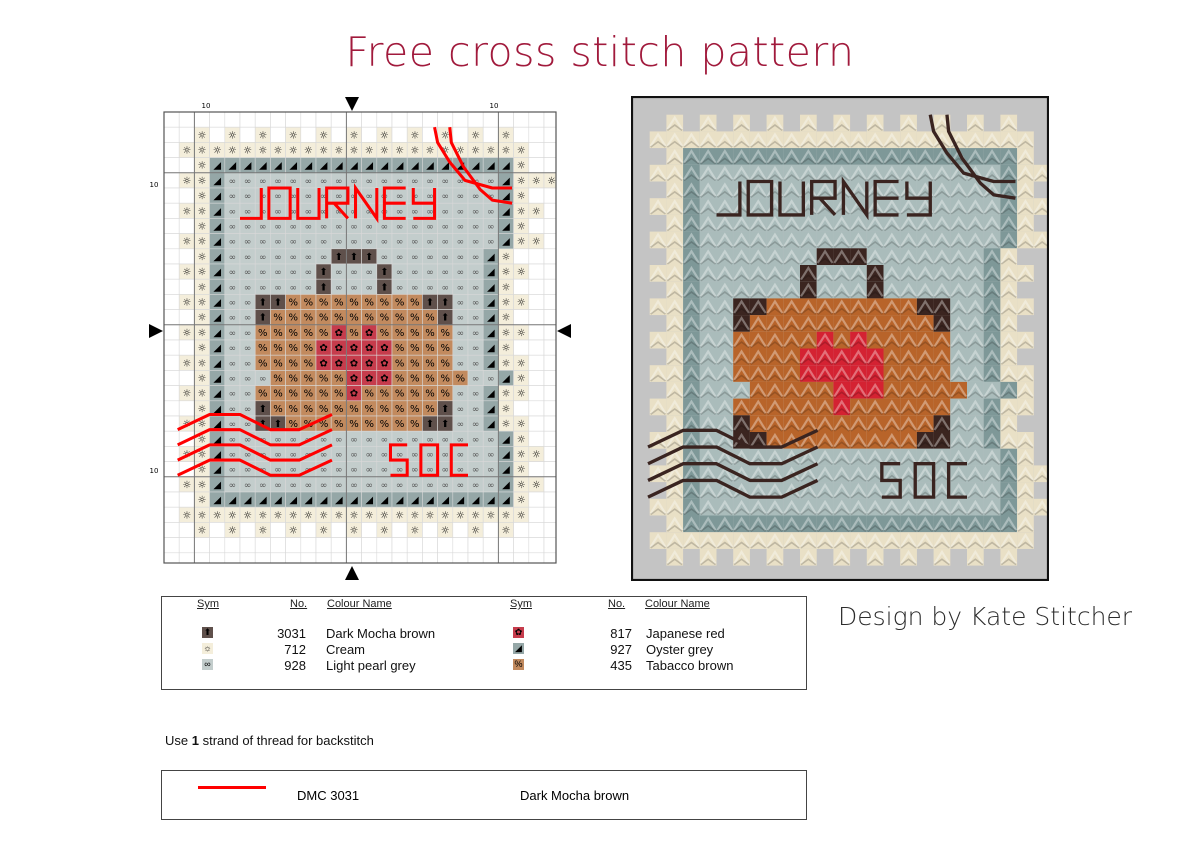  I want to click on stitch-symbol: ◢, so click(217, 424).